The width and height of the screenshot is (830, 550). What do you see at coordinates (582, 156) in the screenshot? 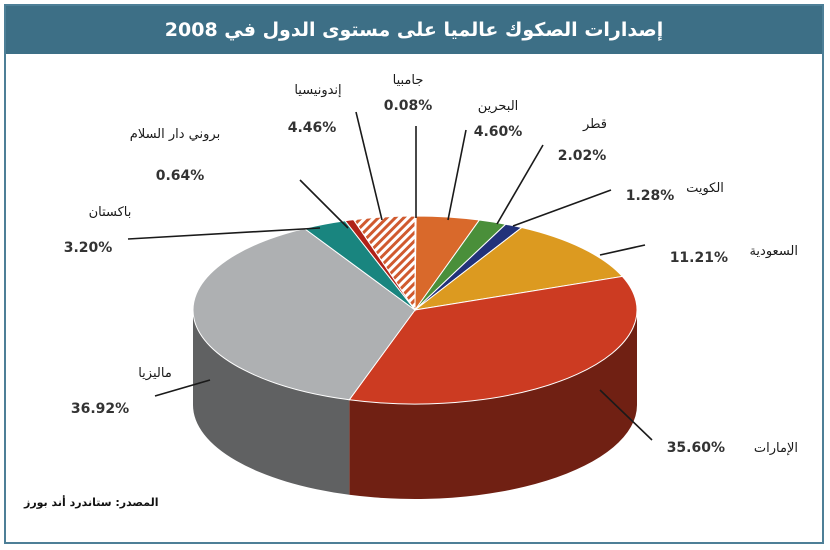
I see `slice-percent: 2.02%` at bounding box center [582, 156].